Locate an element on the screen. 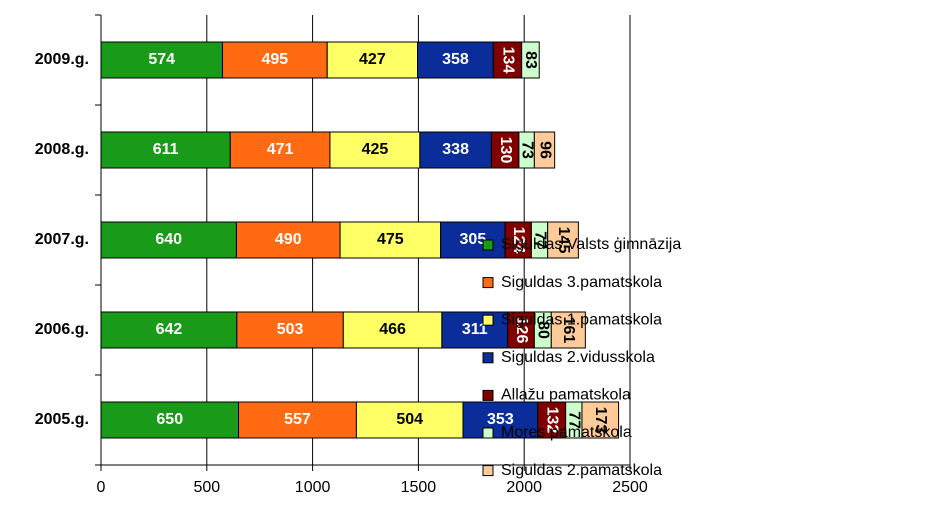  legend-label: Mores pamatskola is located at coordinates (566, 432).